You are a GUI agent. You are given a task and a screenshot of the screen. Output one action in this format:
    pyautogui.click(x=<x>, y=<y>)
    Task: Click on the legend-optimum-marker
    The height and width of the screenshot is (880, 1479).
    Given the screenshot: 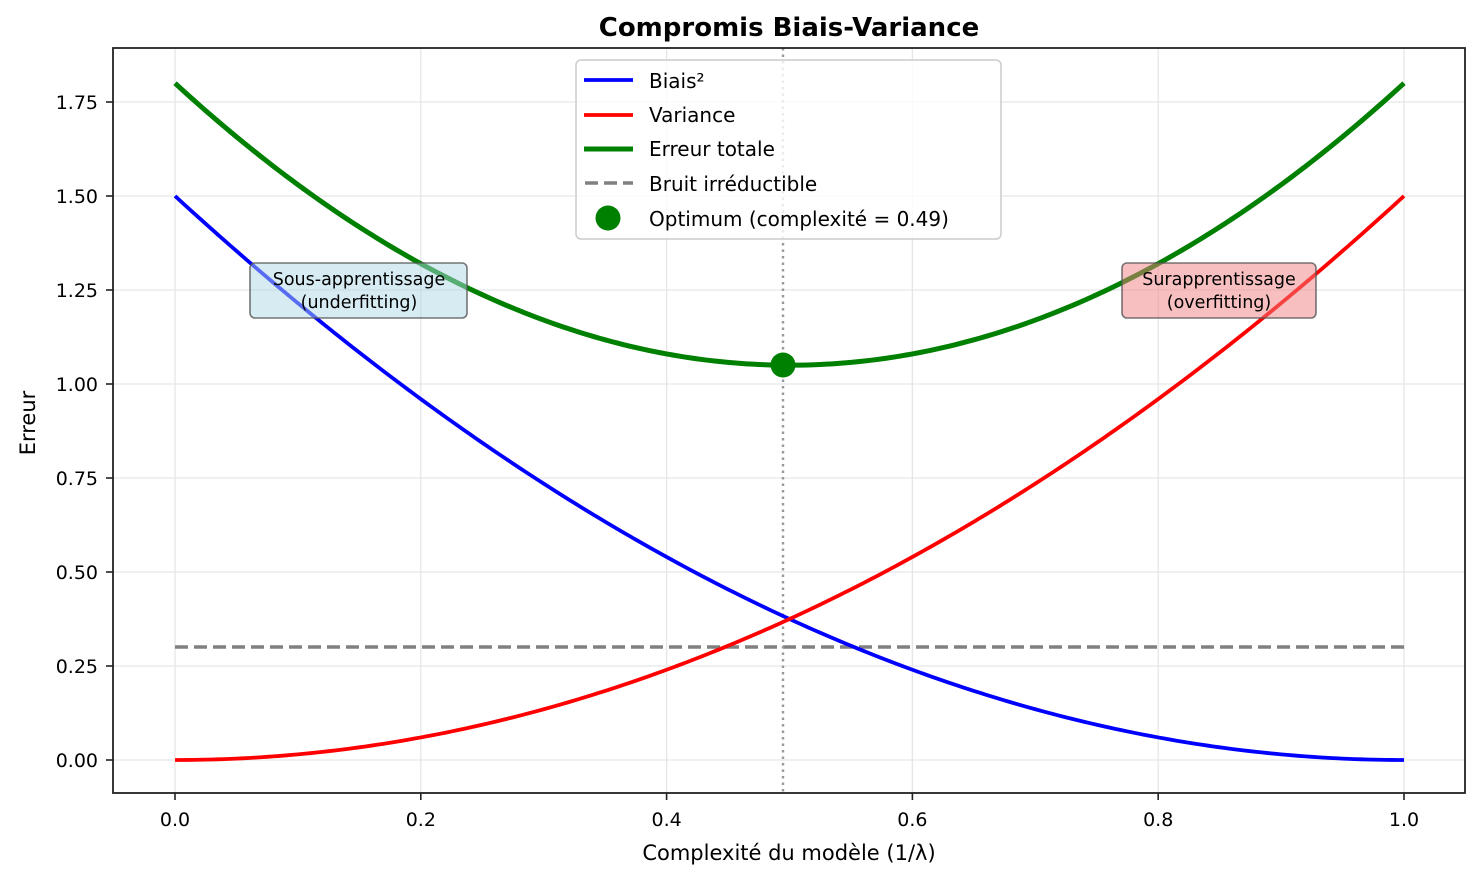 What is the action you would take?
    pyautogui.click(x=608, y=218)
    